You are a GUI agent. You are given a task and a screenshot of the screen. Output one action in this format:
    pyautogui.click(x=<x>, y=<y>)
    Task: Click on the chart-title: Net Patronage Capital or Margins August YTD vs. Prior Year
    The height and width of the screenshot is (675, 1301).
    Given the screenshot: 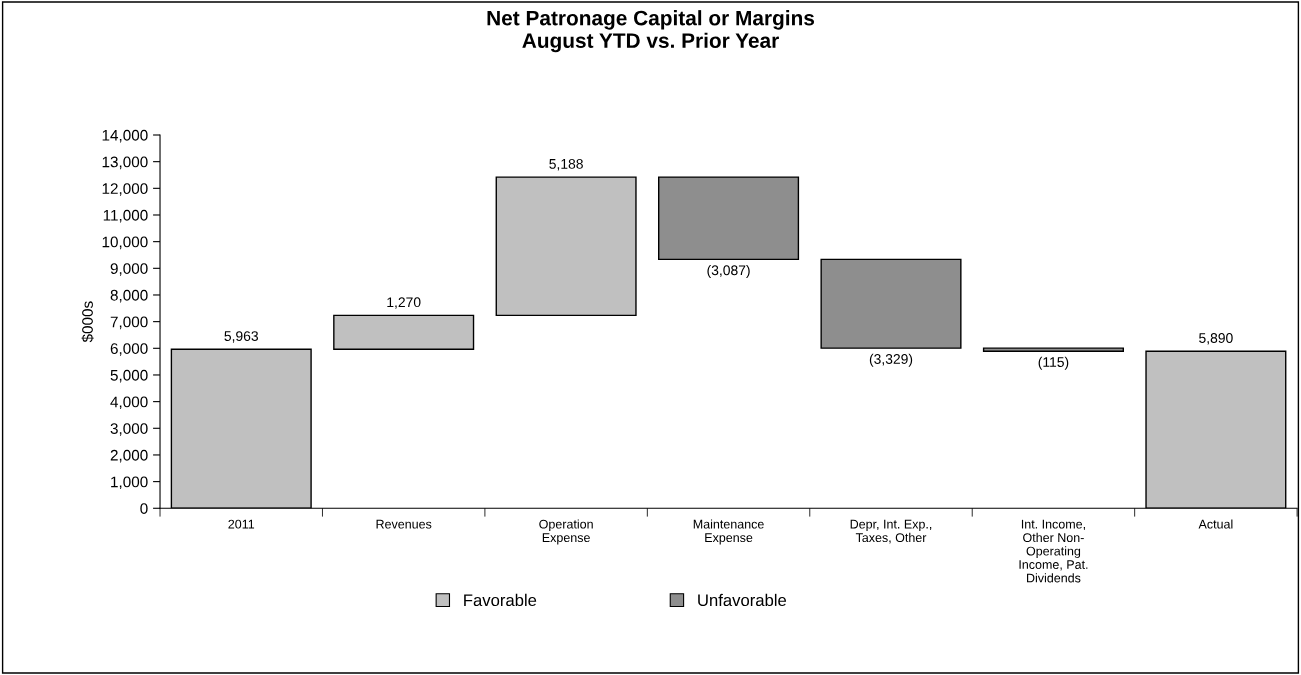 What is the action you would take?
    pyautogui.click(x=651, y=31)
    